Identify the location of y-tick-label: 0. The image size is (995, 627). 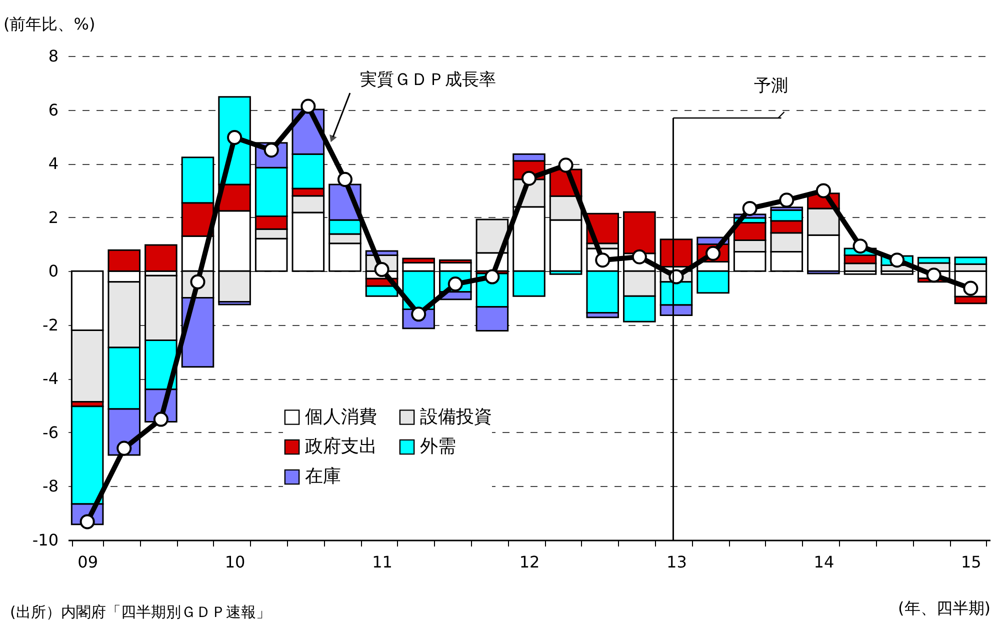
(53, 271).